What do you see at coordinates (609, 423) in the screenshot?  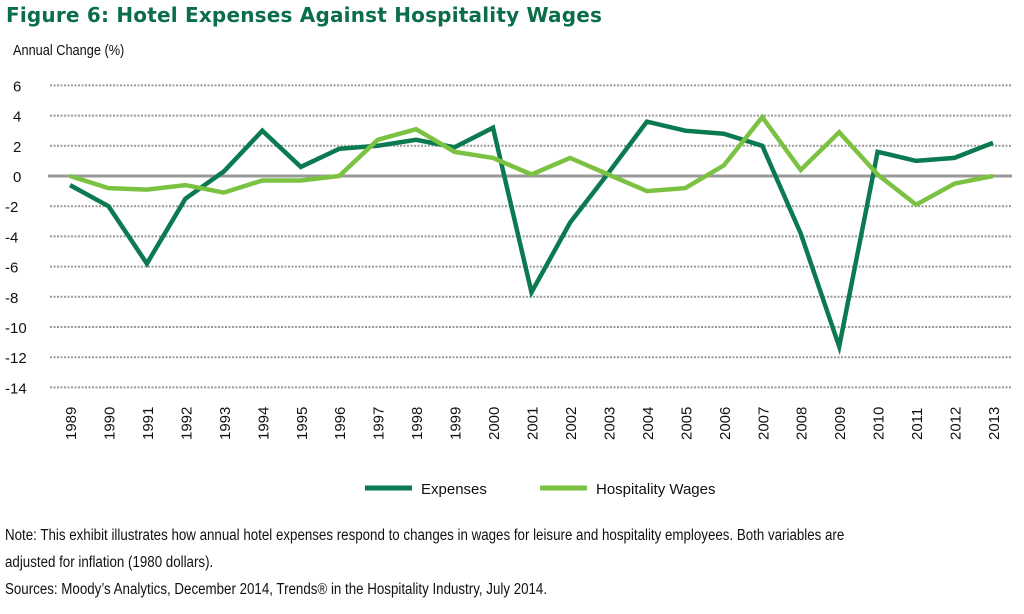 I see `x-tick-label: 2003` at bounding box center [609, 423].